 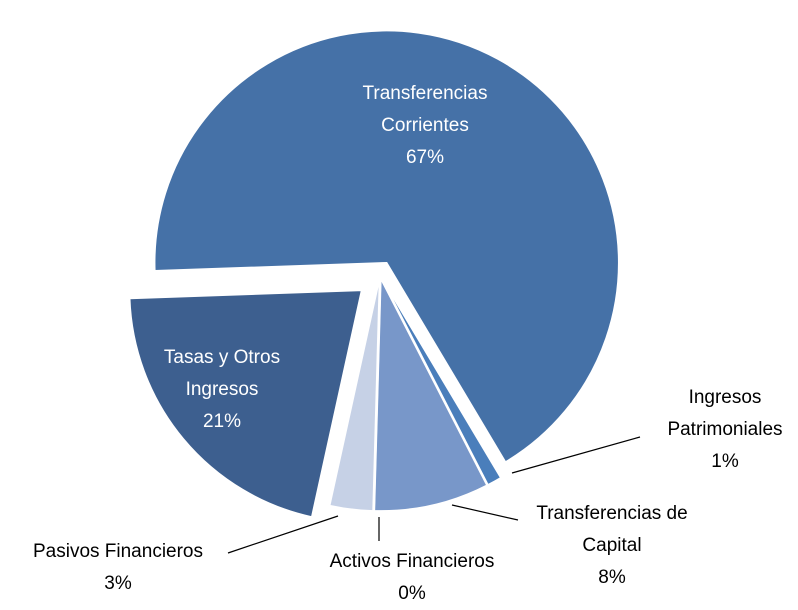 I want to click on slice-name: Transferencias de Capital, so click(x=612, y=529).